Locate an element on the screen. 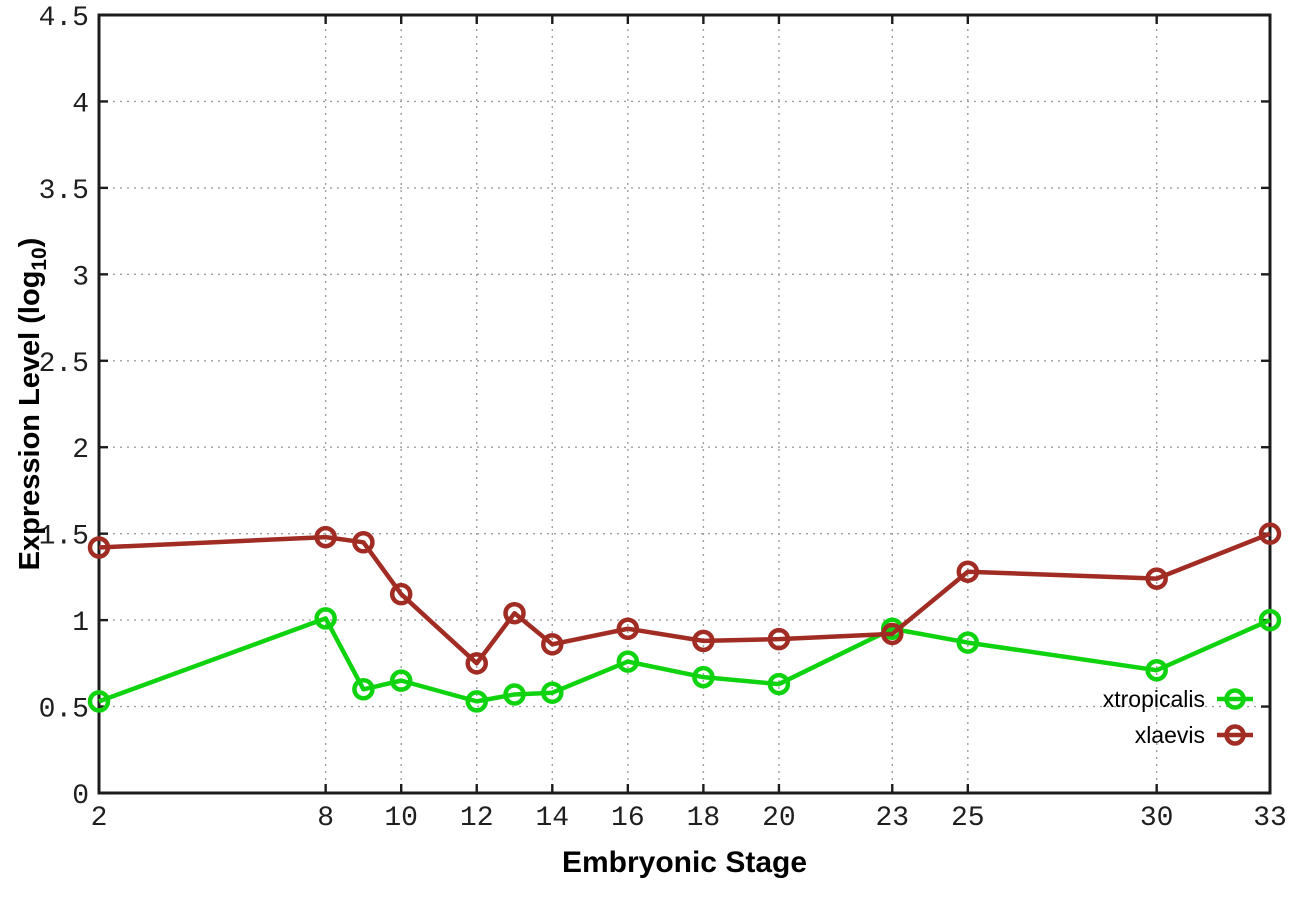 This screenshot has width=1296, height=907. y-tick-label: 1.5 is located at coordinates (64, 537).